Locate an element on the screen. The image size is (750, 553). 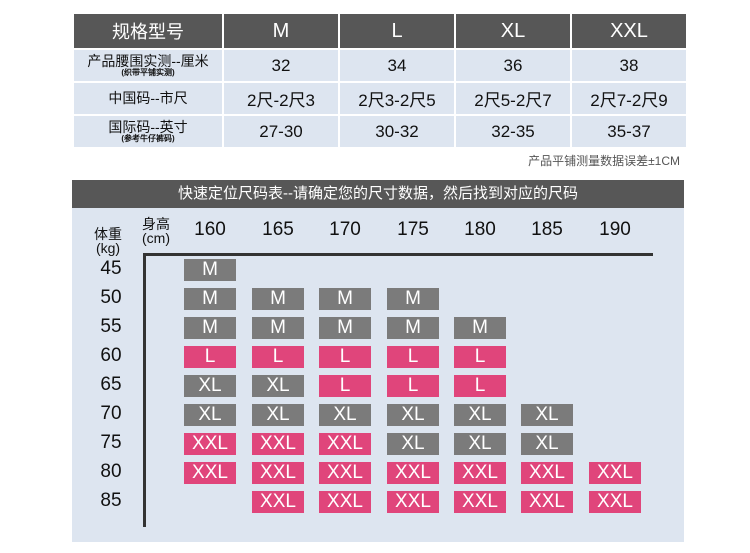
spec-row-label: 产品腰围实测--厘米 (织带平铺实测) is located at coordinates (148, 65).